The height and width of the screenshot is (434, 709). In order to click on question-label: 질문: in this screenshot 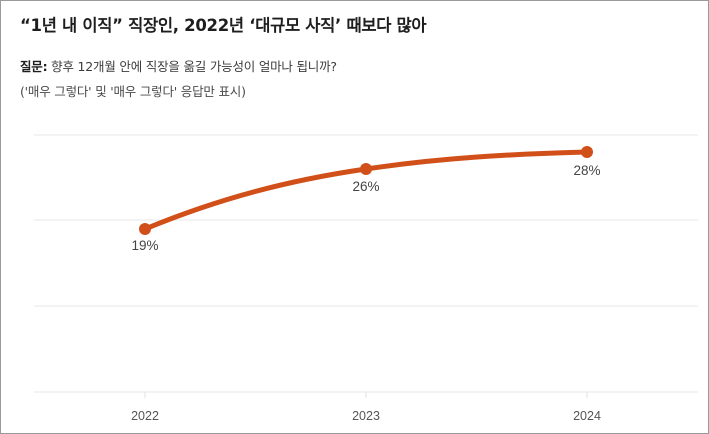, I will do `click(34, 66)`.